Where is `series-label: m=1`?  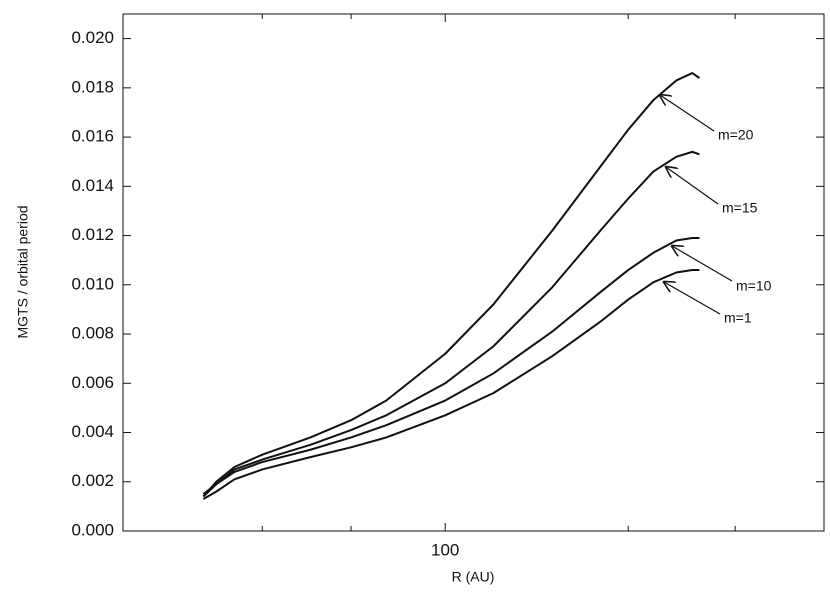 series-label: m=1 is located at coordinates (738, 318).